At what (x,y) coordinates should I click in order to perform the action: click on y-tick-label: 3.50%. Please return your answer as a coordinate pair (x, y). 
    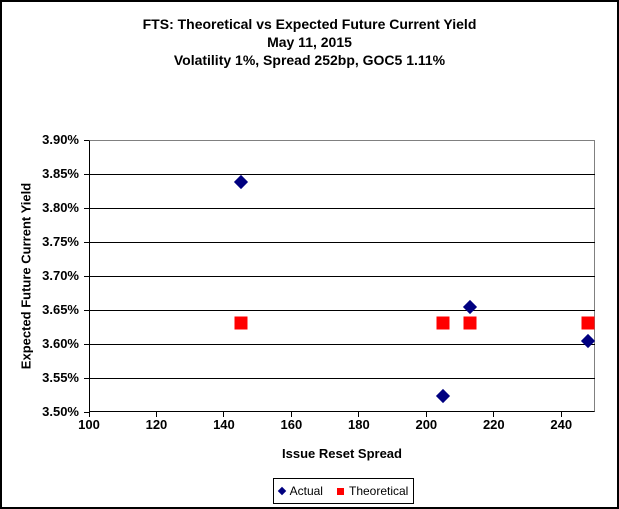
    Looking at the image, I should click on (60, 411).